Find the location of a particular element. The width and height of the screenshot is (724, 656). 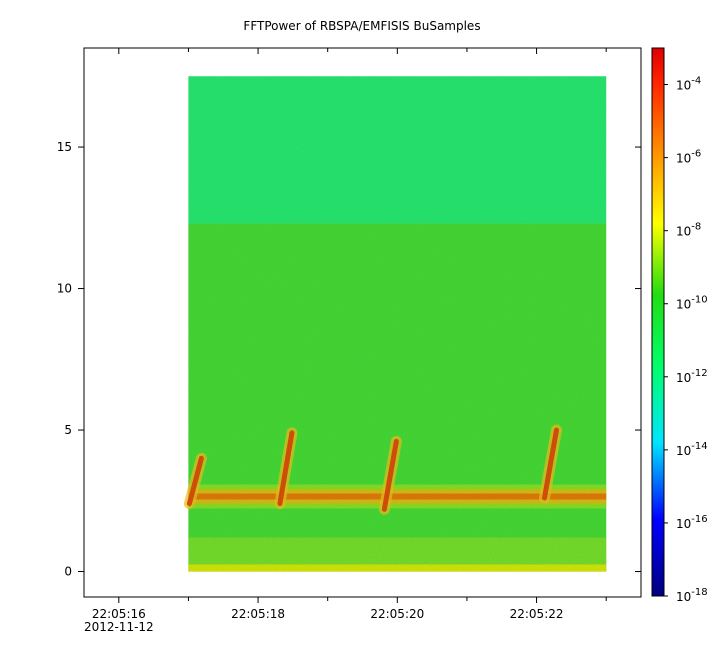

colorbar-tick-label: 10⁻¹² is located at coordinates (692, 376).